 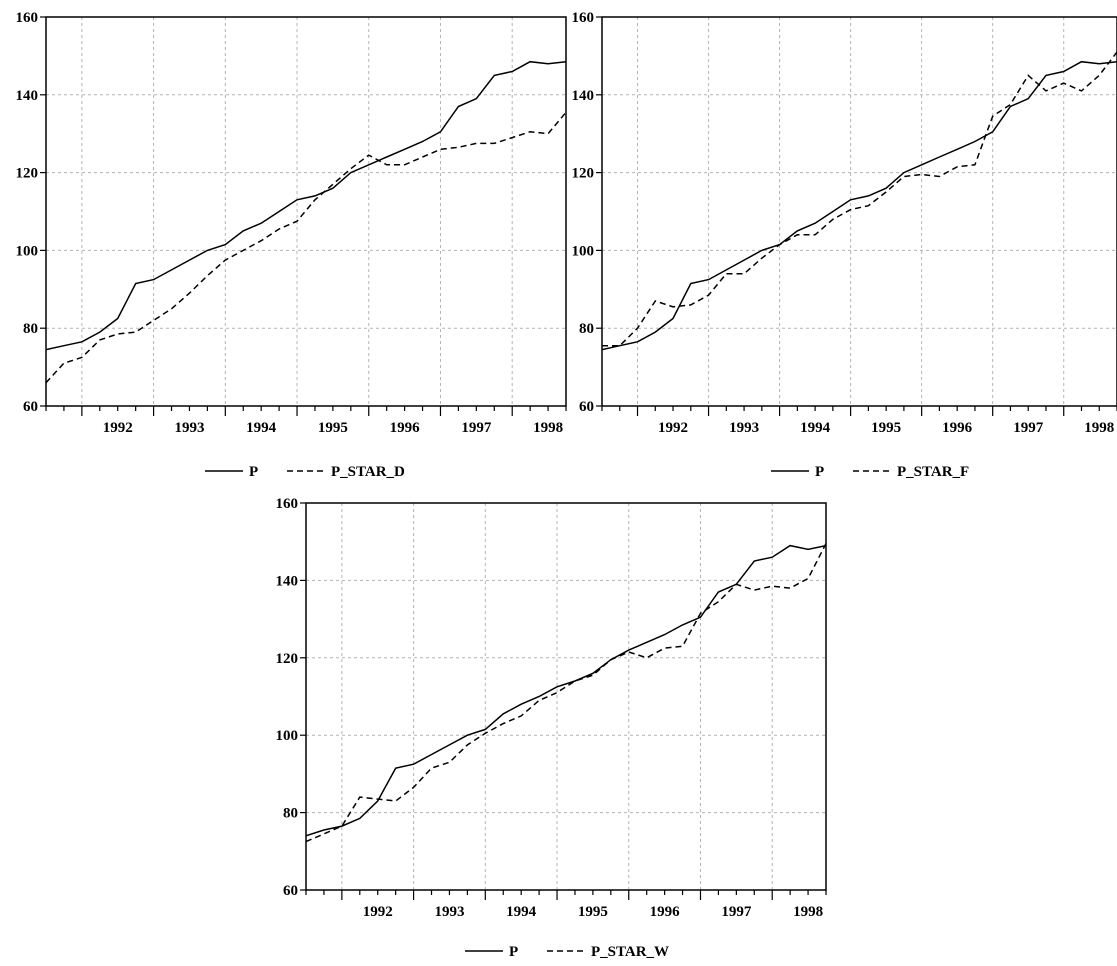 I want to click on legend: P P_STAR_F, so click(x=870, y=472).